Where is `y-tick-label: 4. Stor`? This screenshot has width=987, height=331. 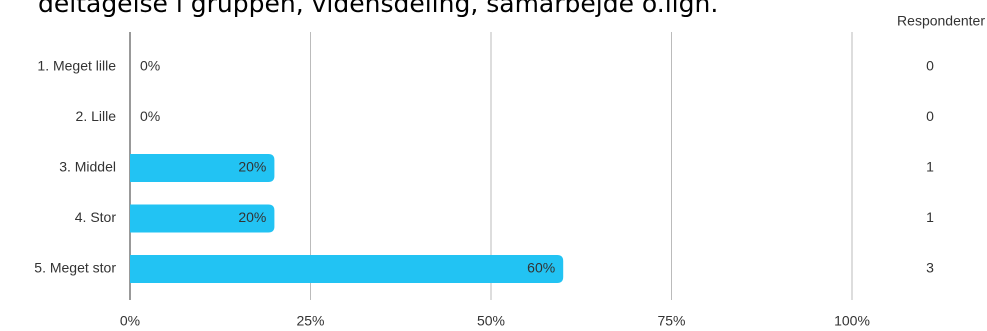 y-tick-label: 4. Stor is located at coordinates (96, 217).